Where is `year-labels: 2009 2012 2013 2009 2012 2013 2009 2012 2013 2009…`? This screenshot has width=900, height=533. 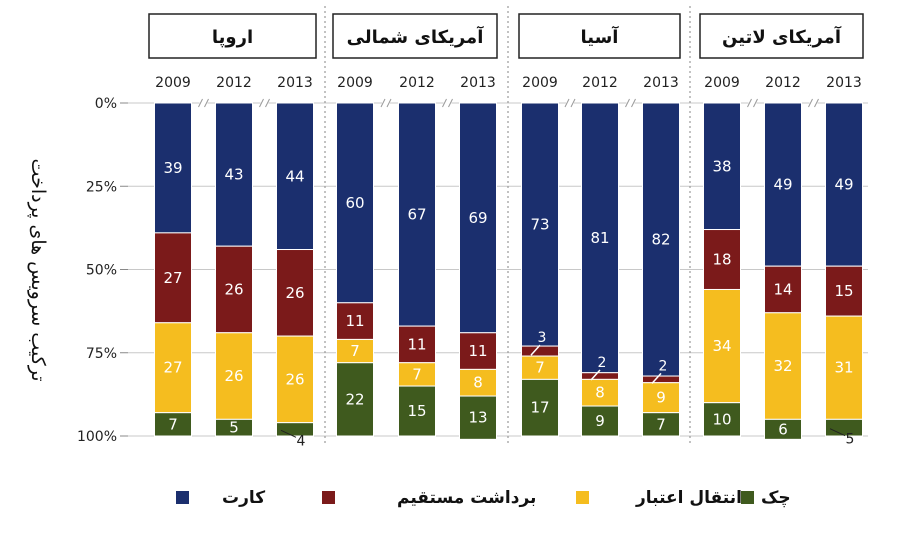
year-labels: 2009 2012 2013 2009 2012 2013 2009 2012 2013 2009… is located at coordinates (508, 83).